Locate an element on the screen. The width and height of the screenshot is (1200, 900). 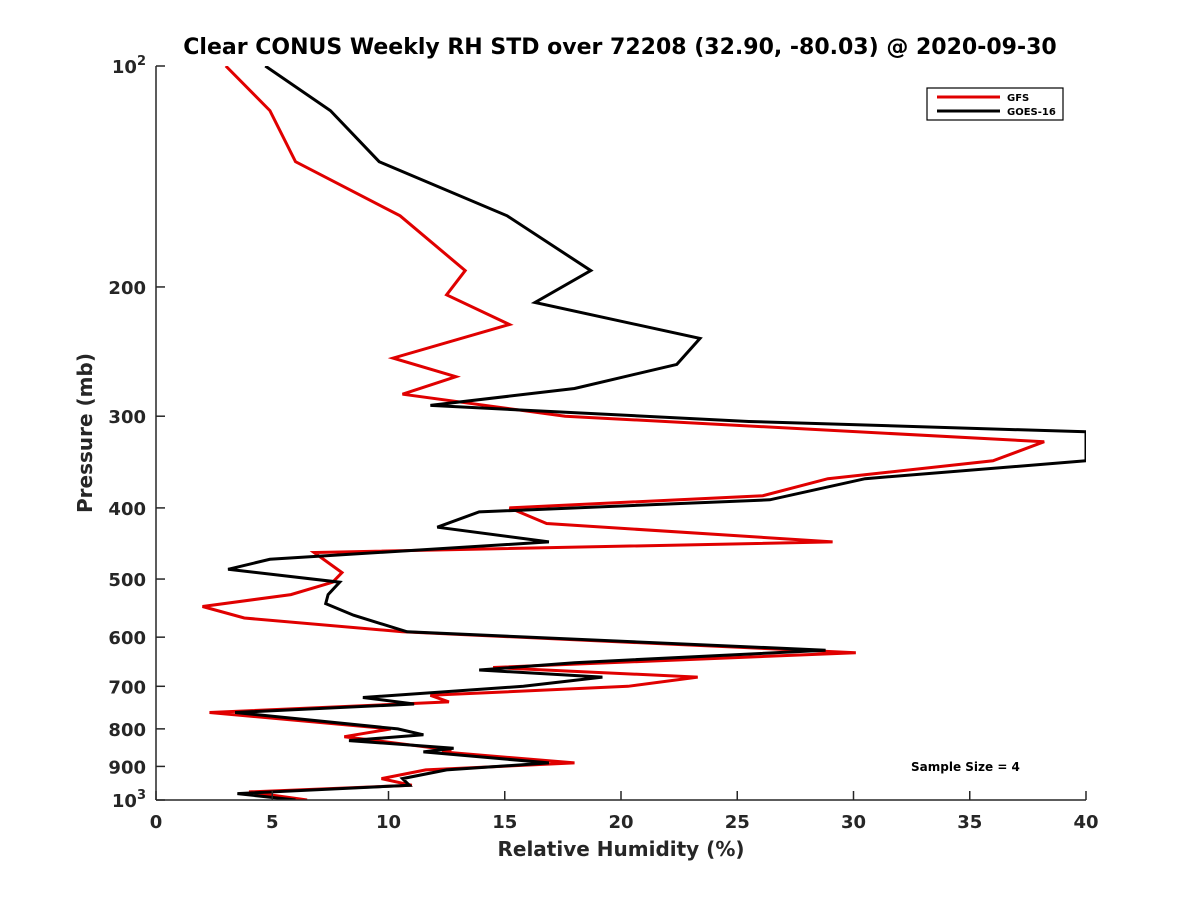
y-tick-label: 800 is located at coordinates (127, 730).